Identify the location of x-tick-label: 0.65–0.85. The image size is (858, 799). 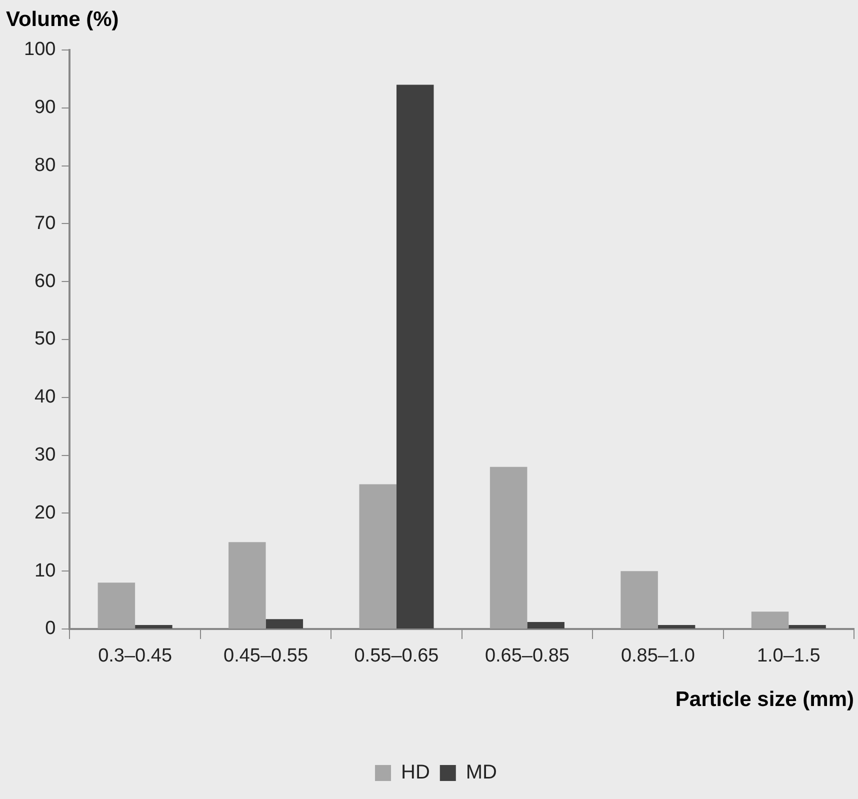
(527, 656).